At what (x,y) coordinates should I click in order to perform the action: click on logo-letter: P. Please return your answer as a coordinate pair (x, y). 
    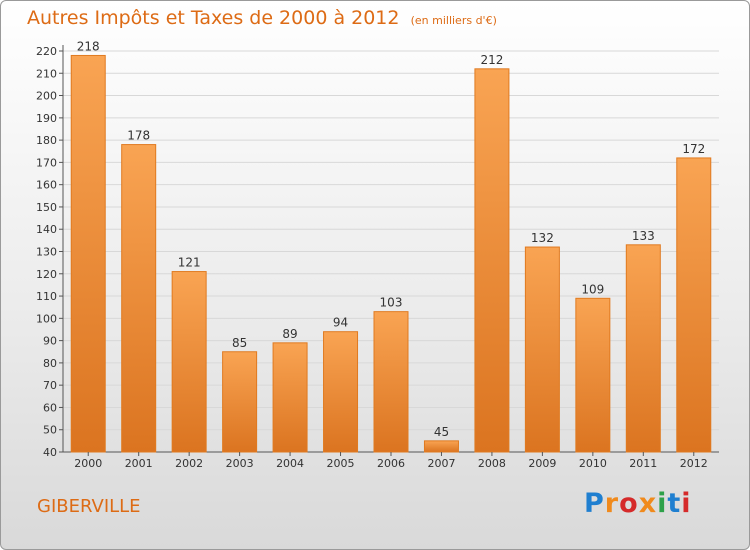
    Looking at the image, I should click on (594, 503).